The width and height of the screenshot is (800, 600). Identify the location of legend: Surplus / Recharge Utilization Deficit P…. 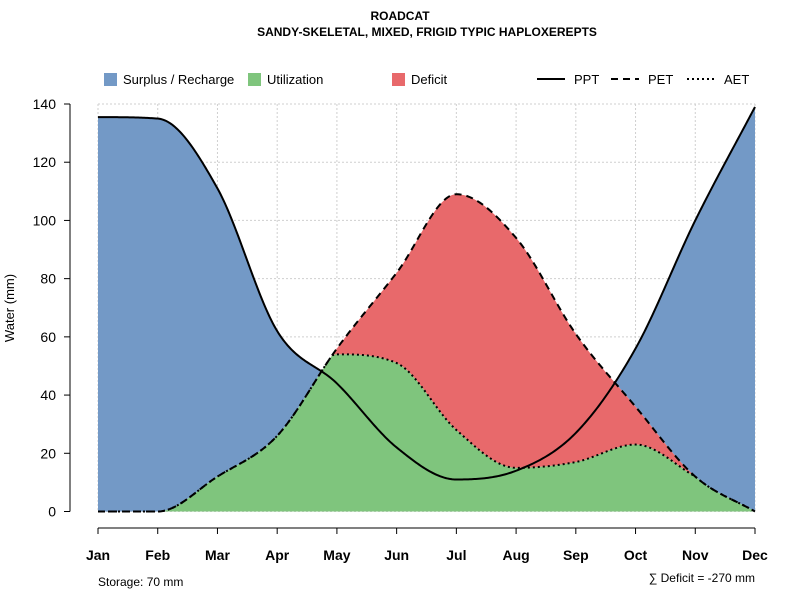
(426, 79).